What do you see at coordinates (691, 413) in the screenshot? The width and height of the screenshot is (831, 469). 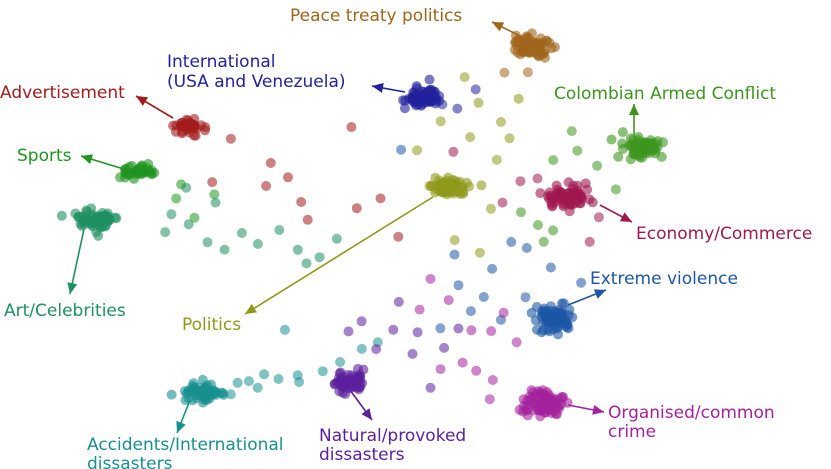 I see `label-line-crime: Organised/common` at bounding box center [691, 413].